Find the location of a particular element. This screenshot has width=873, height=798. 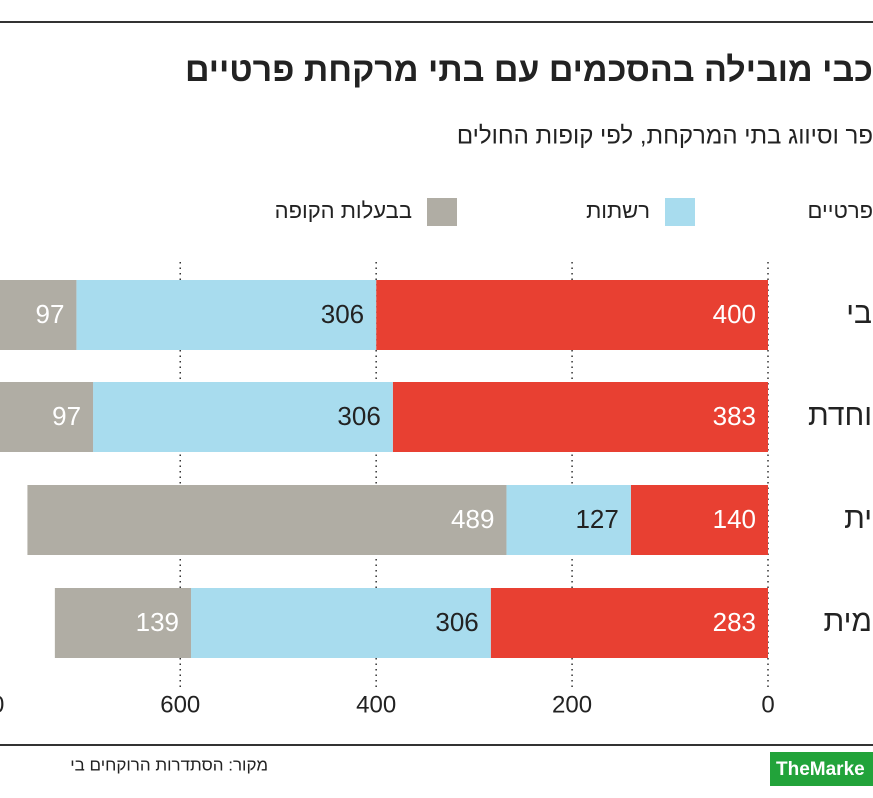

data-label: 127 is located at coordinates (596, 519).